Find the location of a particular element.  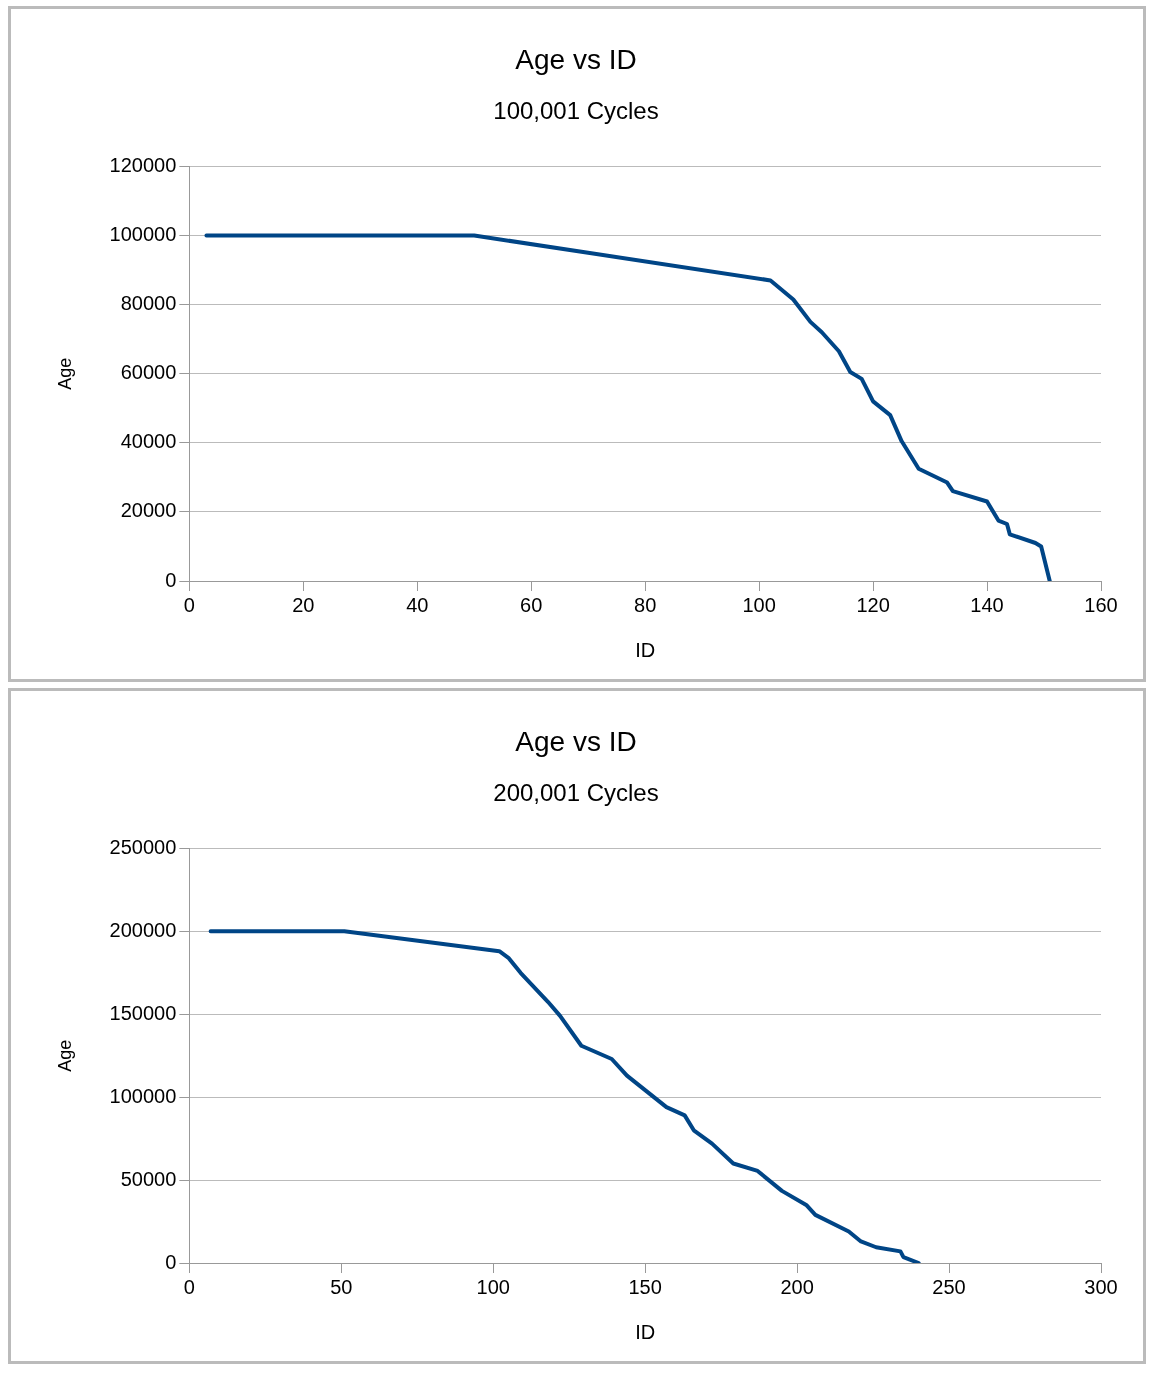

x-tick-label: 80 is located at coordinates (645, 604).